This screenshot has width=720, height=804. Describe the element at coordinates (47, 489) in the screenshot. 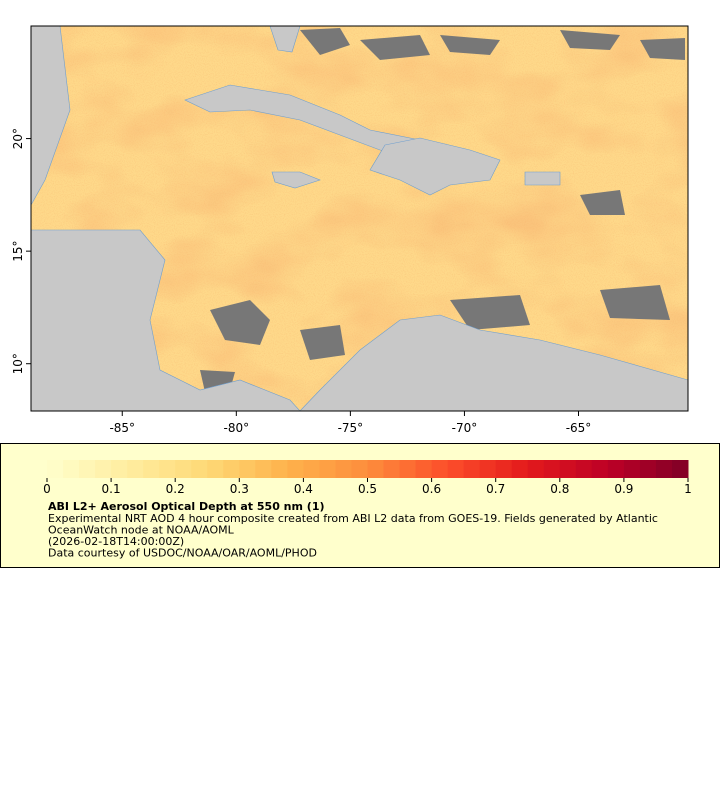

I see `colorbar-tick-label: 0` at that location.